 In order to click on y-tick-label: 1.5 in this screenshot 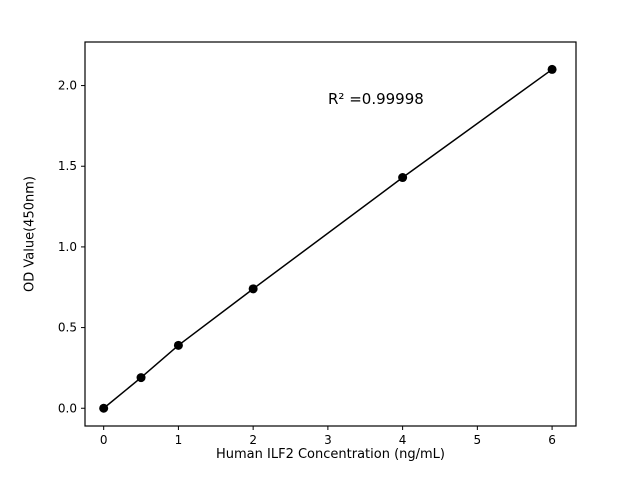, I will do `click(67, 166)`.